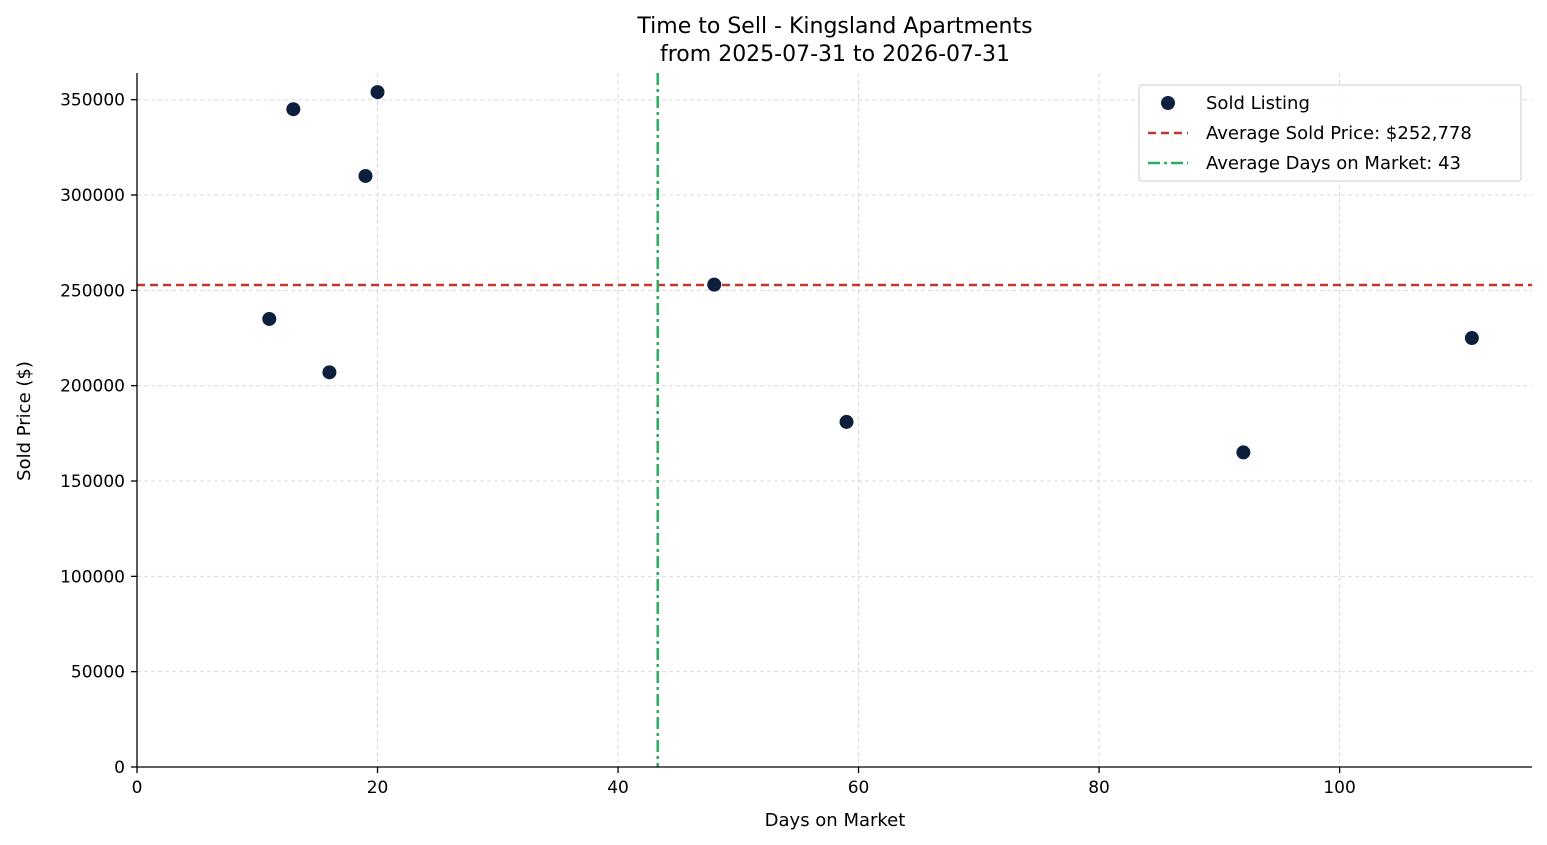 This screenshot has height=845, width=1547. What do you see at coordinates (834, 26) in the screenshot?
I see `chart-title: Time to Sell - Kingsland Apartments` at bounding box center [834, 26].